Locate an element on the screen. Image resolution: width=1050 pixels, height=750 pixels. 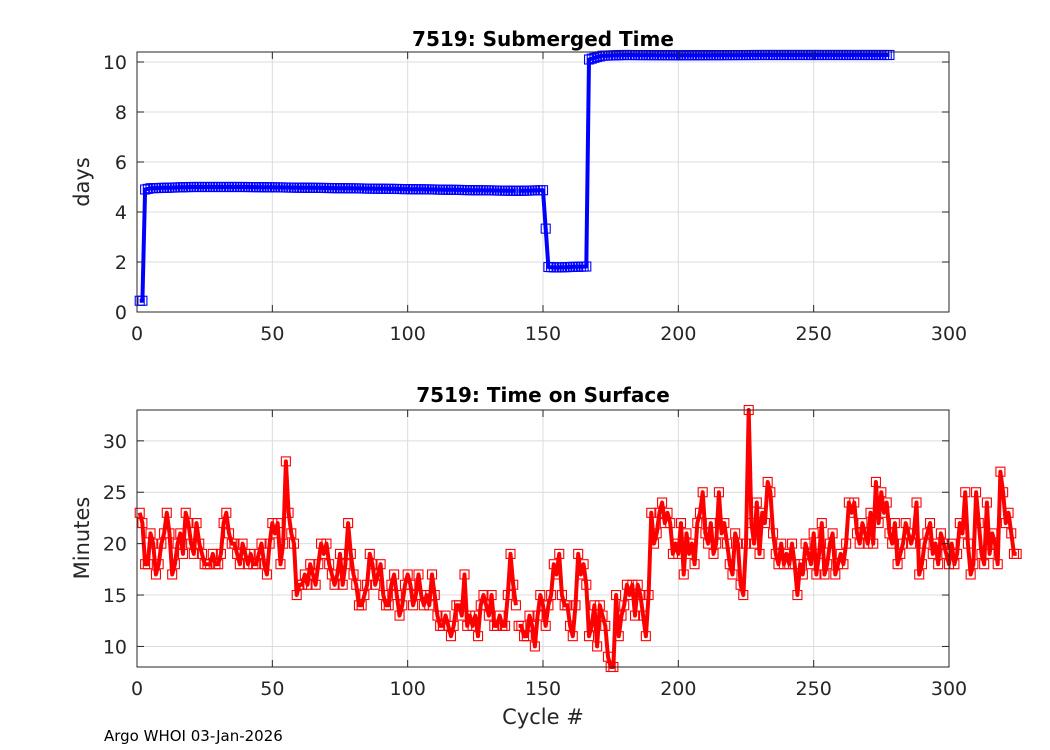
submerged-time-ytick-label: 6 is located at coordinates (121, 163).